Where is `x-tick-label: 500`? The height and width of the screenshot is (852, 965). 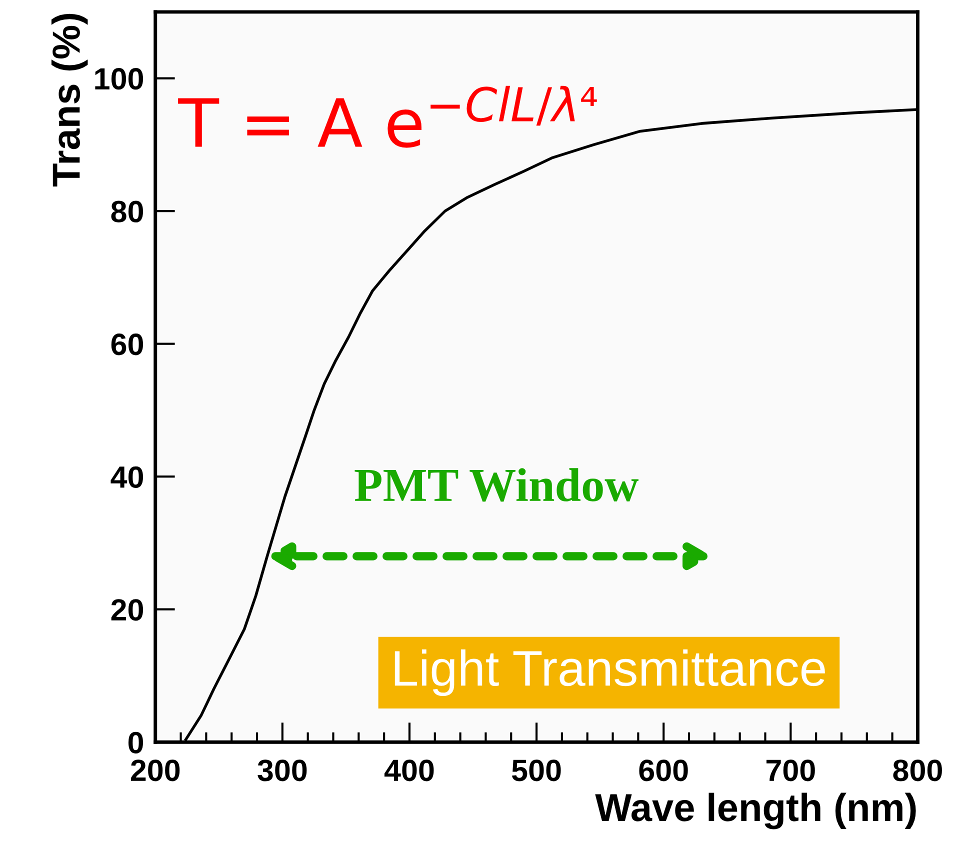
x-tick-label: 500 is located at coordinates (536, 771).